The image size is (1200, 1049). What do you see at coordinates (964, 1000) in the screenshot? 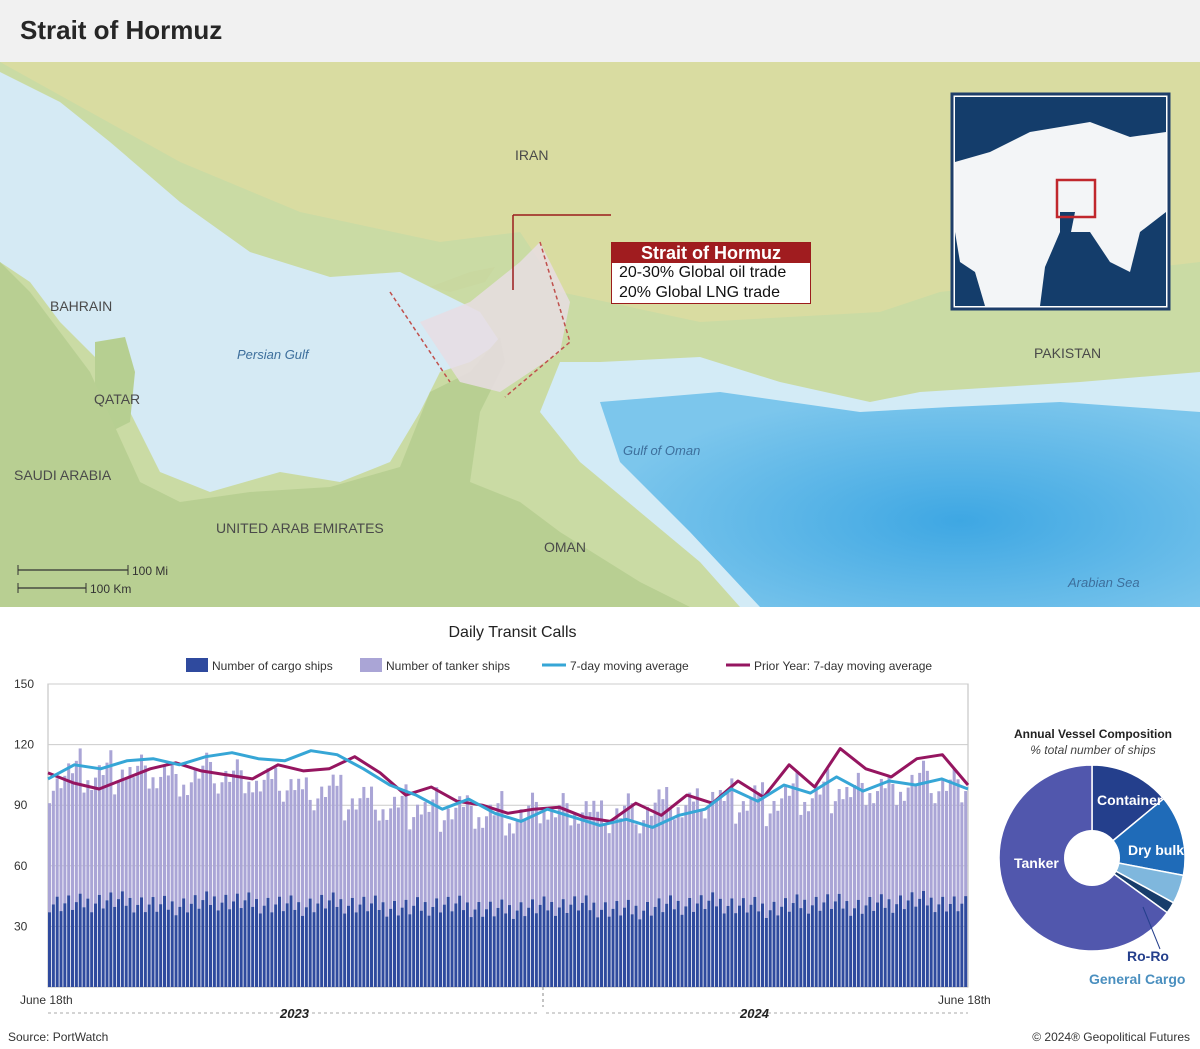
I see `x-end-label: June 18th` at bounding box center [964, 1000].